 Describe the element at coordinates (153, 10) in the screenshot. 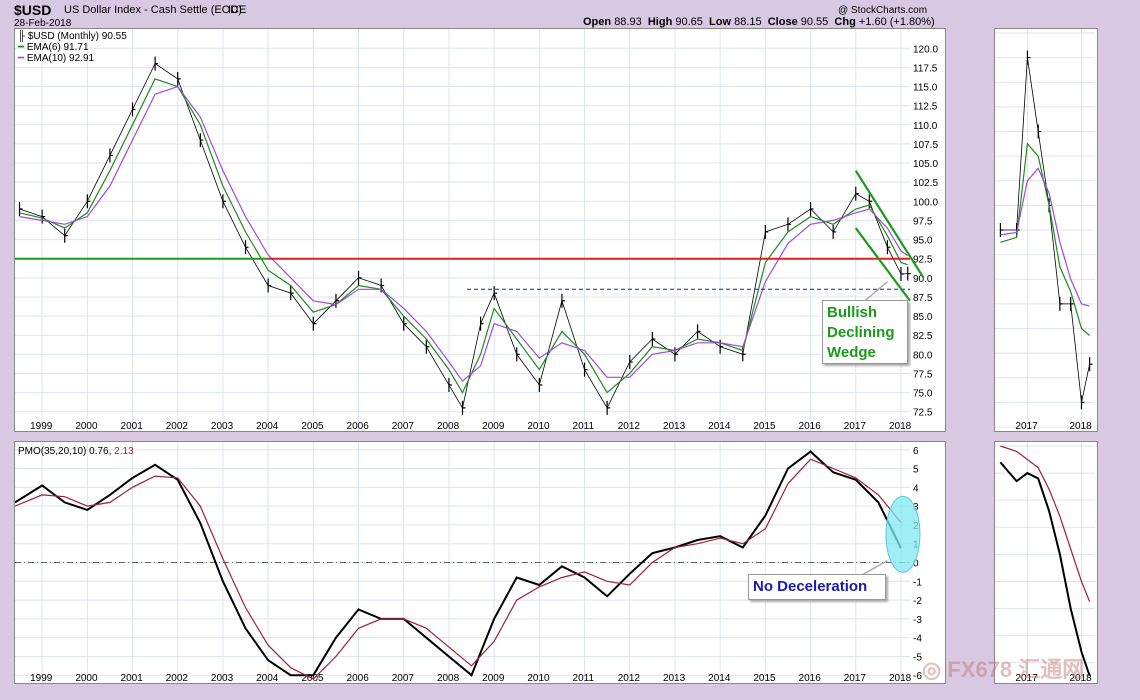

I see `security-name: US Dollar Index - Cash Settle (EOD)` at that location.